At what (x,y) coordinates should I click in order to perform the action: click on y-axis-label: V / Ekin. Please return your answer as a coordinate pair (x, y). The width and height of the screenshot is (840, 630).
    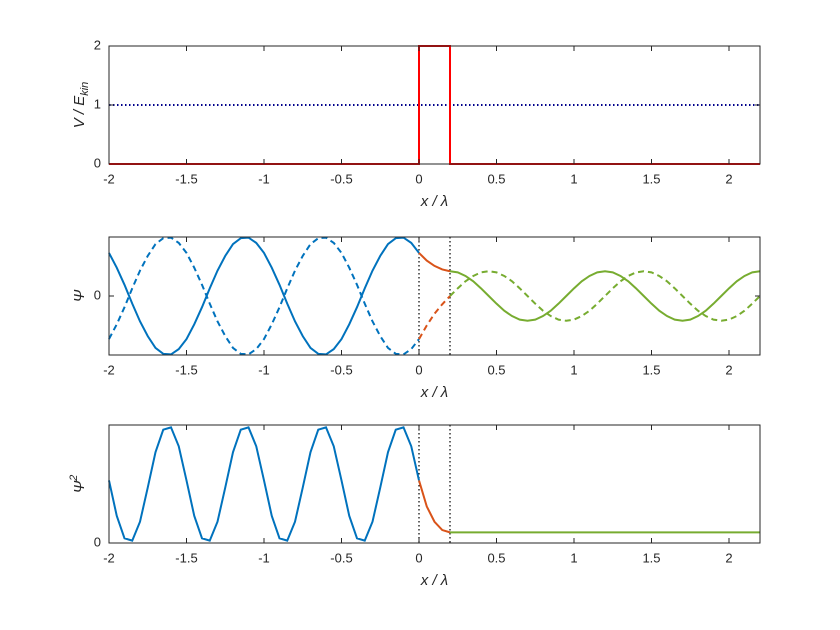
    Looking at the image, I should click on (81, 105).